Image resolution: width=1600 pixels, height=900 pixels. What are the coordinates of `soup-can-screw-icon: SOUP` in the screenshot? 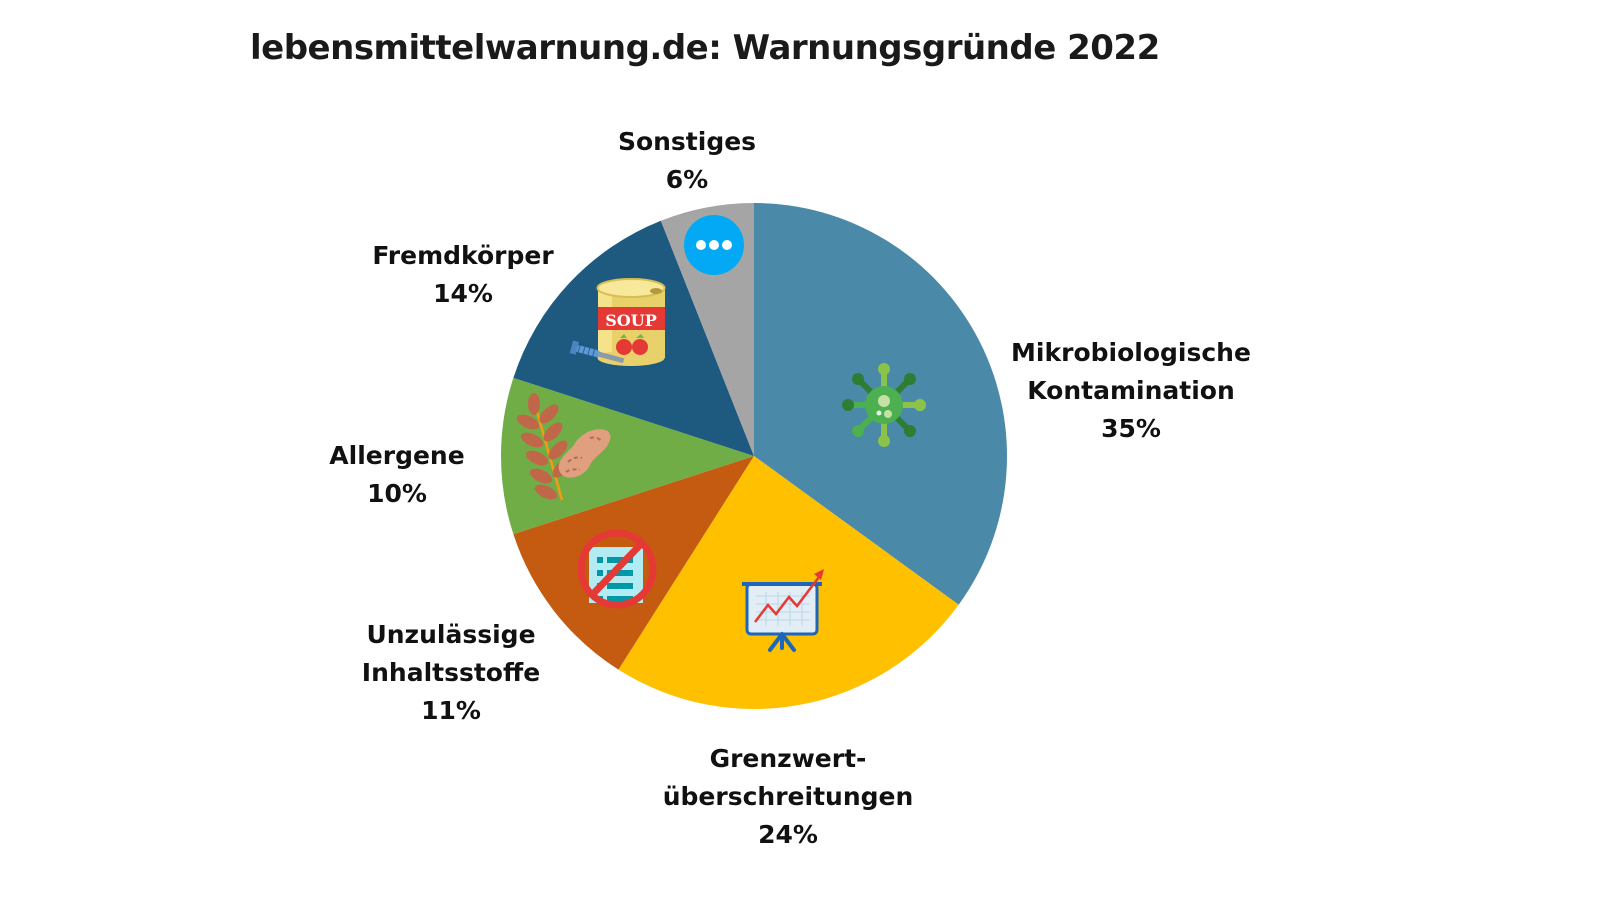 It's located at (617, 322).